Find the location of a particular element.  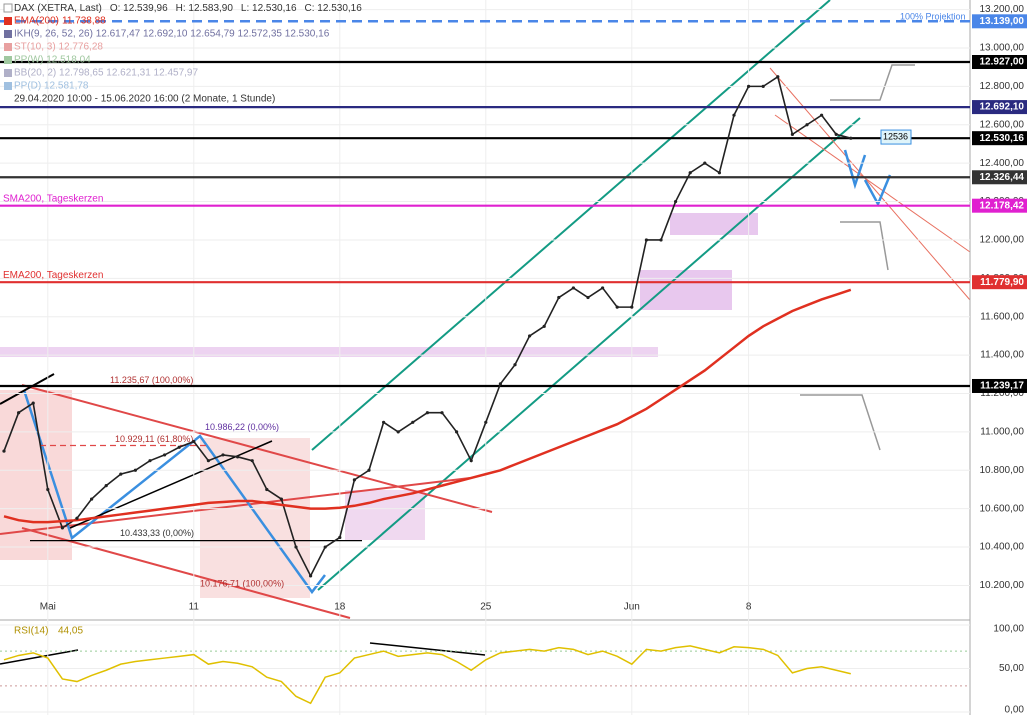

series-line is located at coordinates (427, 675).